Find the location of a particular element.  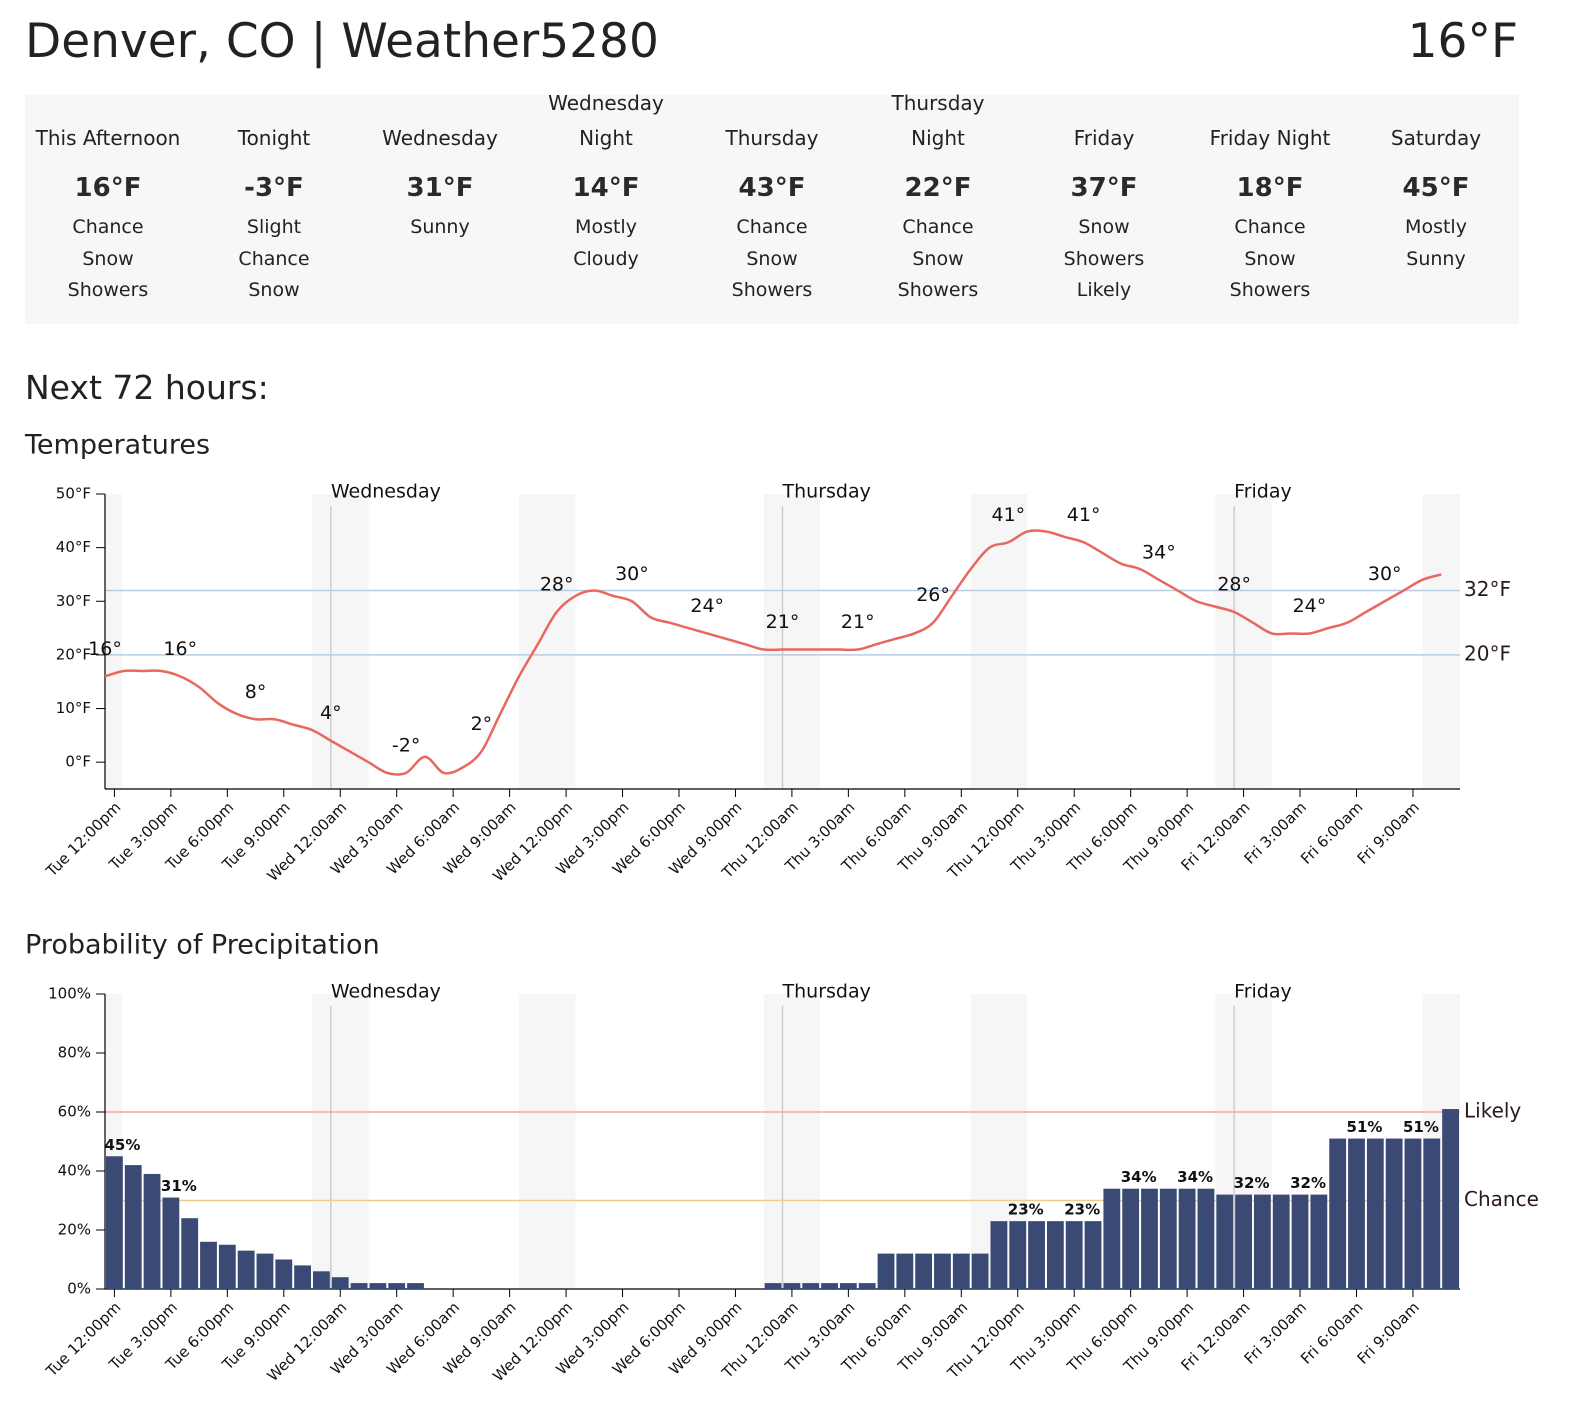

period-name-box: Thursday Night is located at coordinates (938, 121).